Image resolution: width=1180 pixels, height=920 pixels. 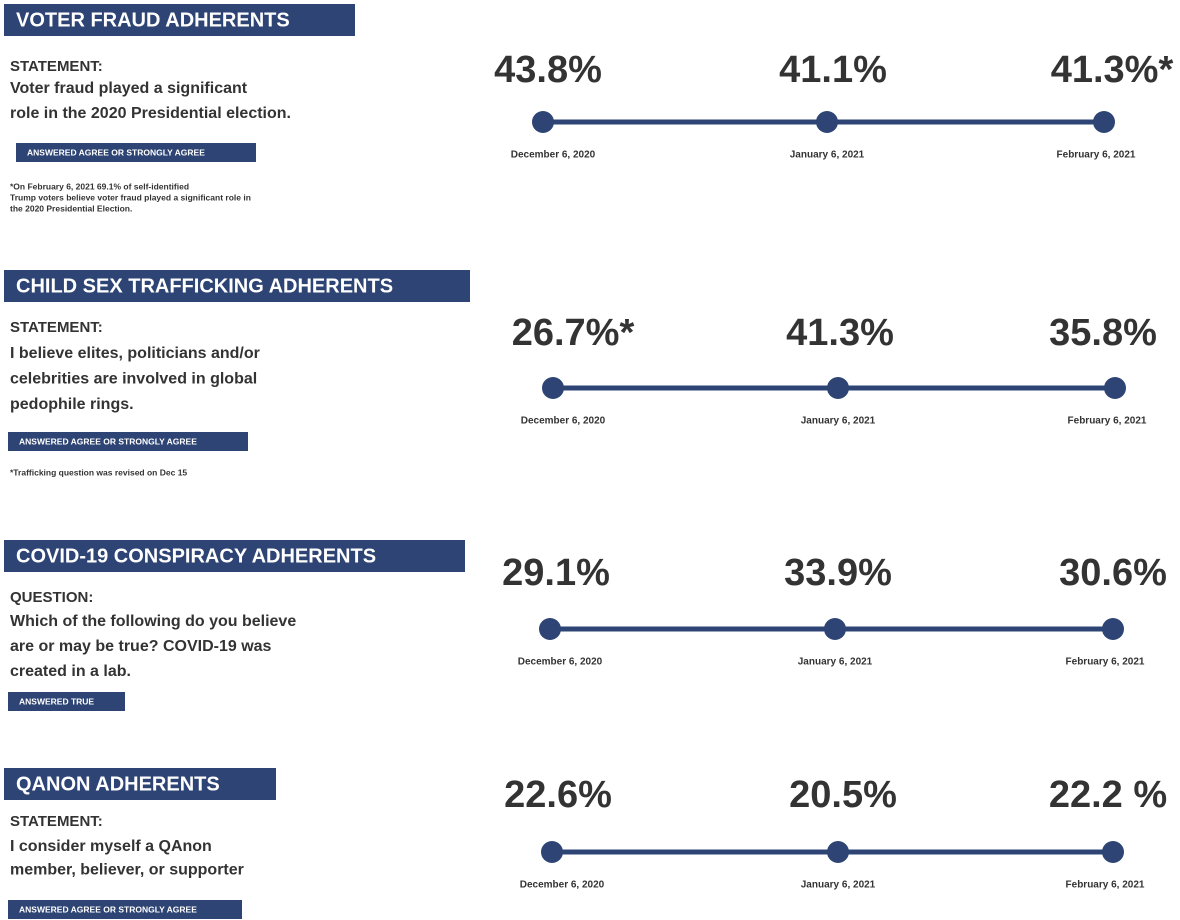 What do you see at coordinates (558, 795) in the screenshot?
I see `percent-value: 22.6%` at bounding box center [558, 795].